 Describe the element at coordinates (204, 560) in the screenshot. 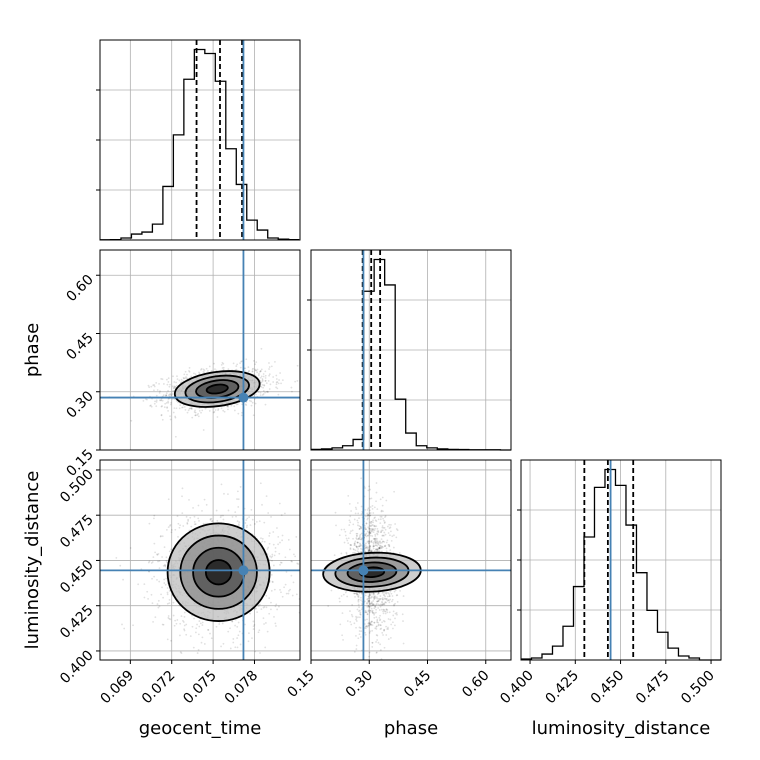

I see `density-content` at that location.